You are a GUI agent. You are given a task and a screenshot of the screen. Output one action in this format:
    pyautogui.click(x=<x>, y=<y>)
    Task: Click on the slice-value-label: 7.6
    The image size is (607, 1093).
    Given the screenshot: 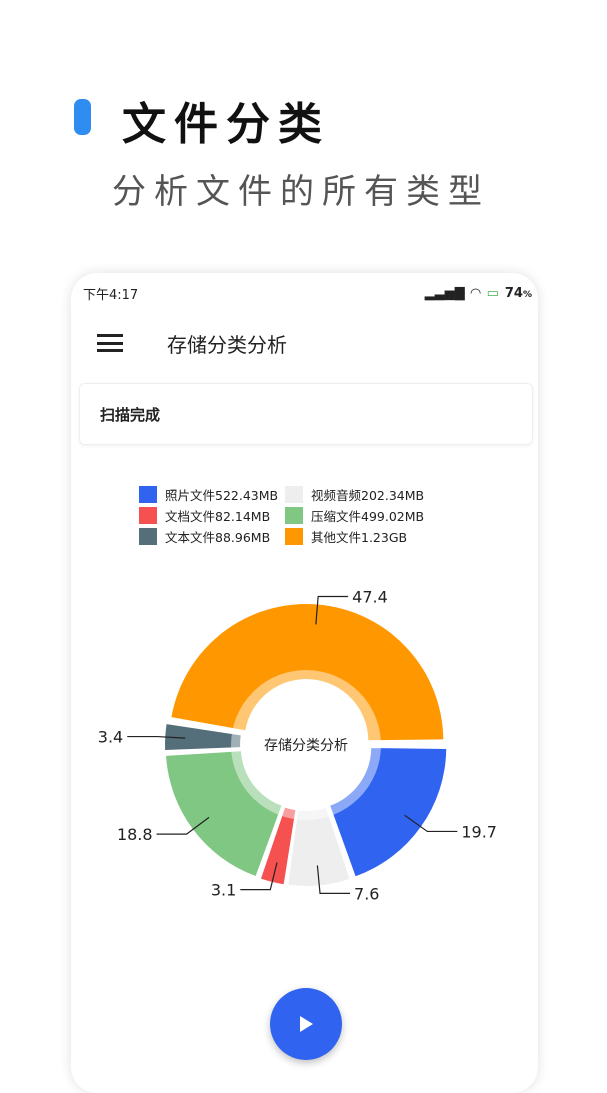 What is the action you would take?
    pyautogui.click(x=366, y=893)
    